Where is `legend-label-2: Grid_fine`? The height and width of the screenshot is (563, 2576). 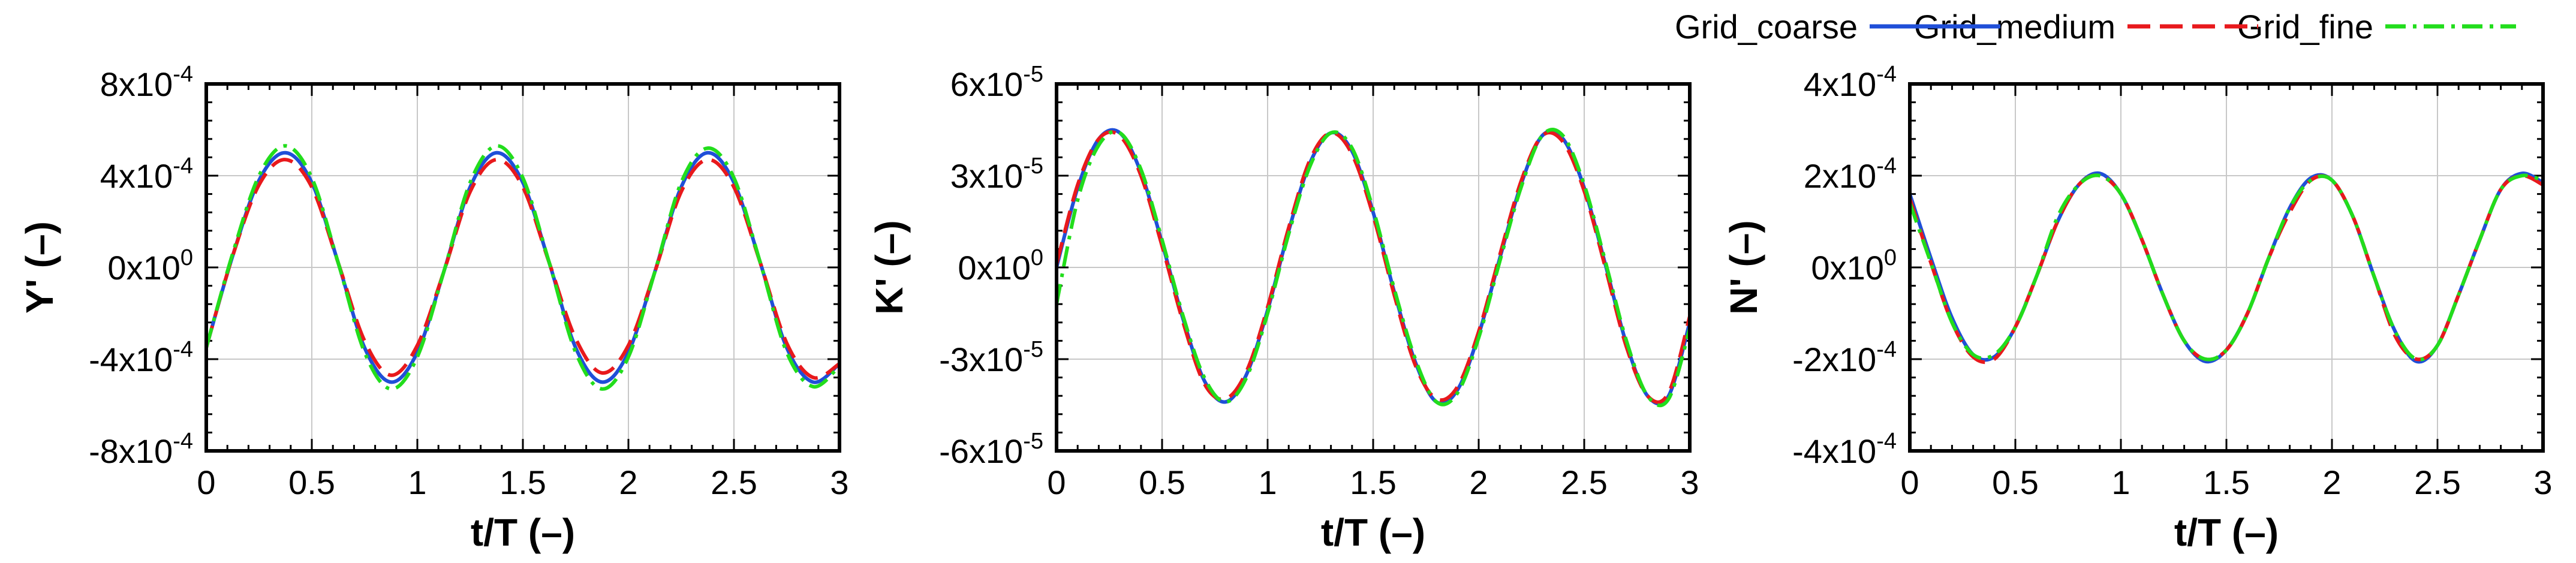
legend-label-2: Grid_fine is located at coordinates (2305, 27).